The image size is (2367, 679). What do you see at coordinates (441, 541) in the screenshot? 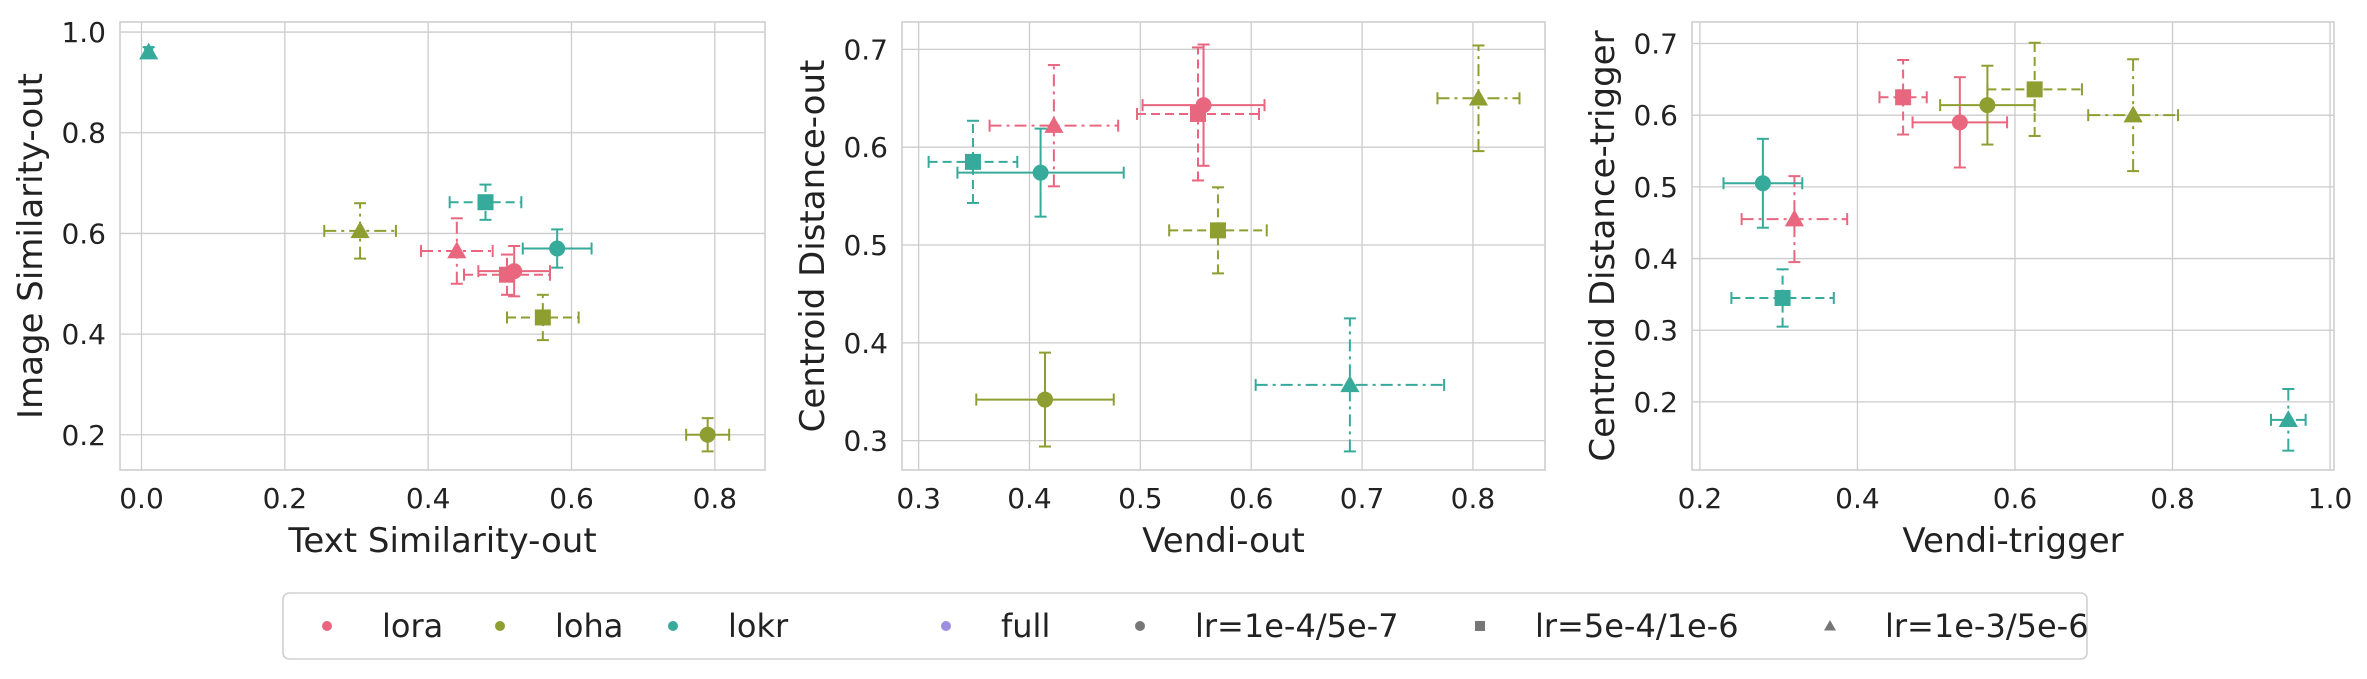
I see `x-axis-label: Text Similarity-out` at bounding box center [441, 541].